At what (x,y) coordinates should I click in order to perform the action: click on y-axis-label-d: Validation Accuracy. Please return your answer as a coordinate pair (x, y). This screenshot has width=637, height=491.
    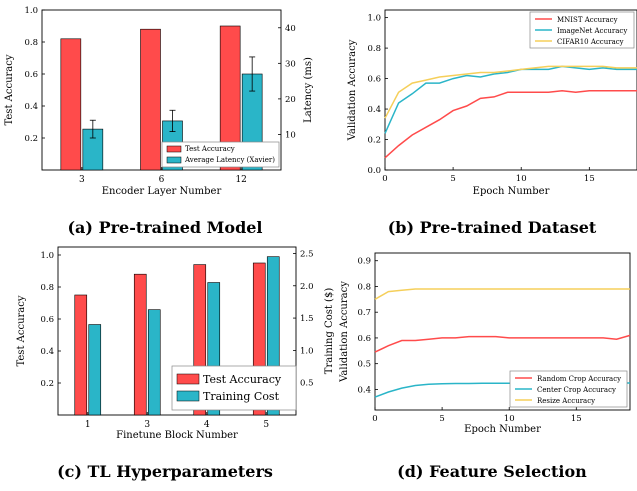
    Looking at the image, I should click on (344, 332).